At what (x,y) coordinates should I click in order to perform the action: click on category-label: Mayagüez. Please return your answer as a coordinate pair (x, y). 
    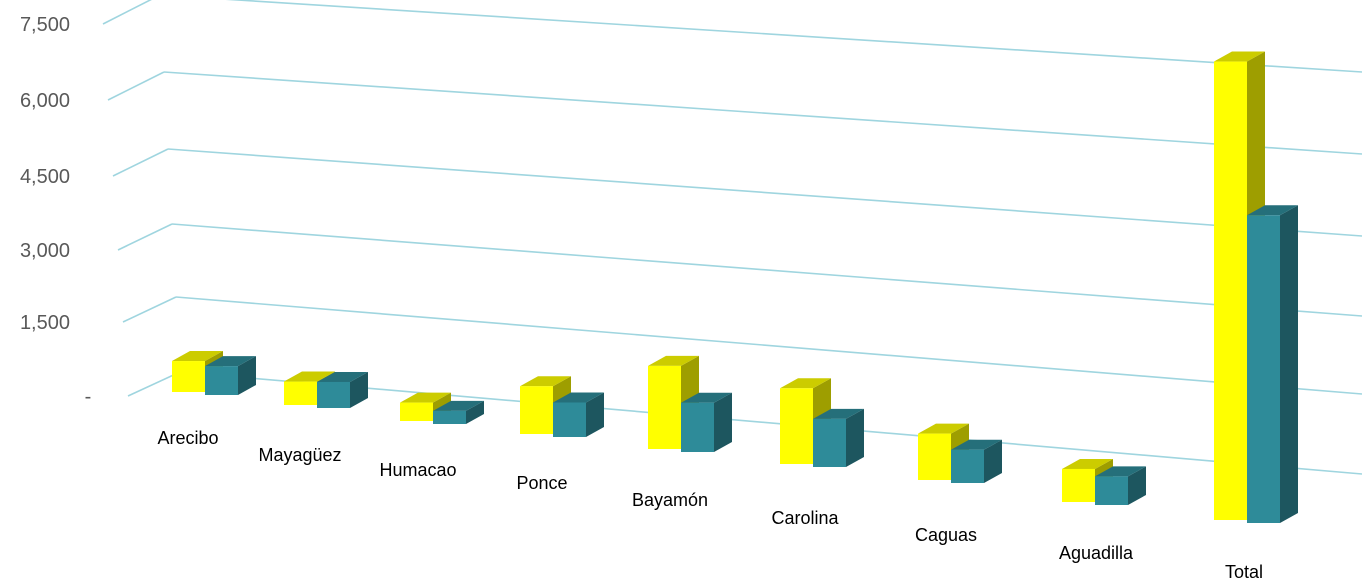
    Looking at the image, I should click on (299, 455).